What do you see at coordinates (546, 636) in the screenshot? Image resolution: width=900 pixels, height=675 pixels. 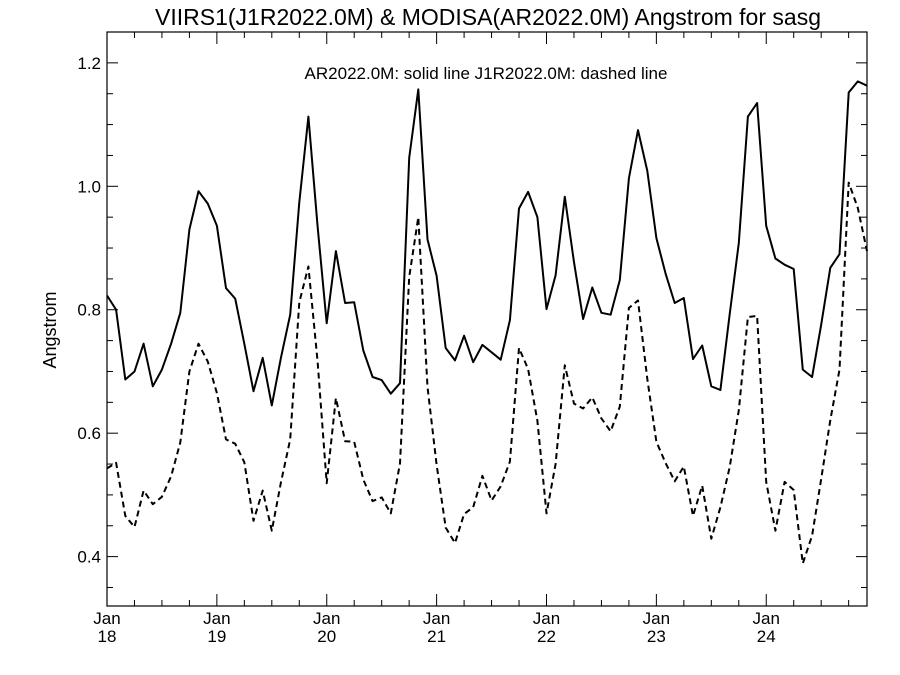 I see `x-tick-year: 22` at bounding box center [546, 636].